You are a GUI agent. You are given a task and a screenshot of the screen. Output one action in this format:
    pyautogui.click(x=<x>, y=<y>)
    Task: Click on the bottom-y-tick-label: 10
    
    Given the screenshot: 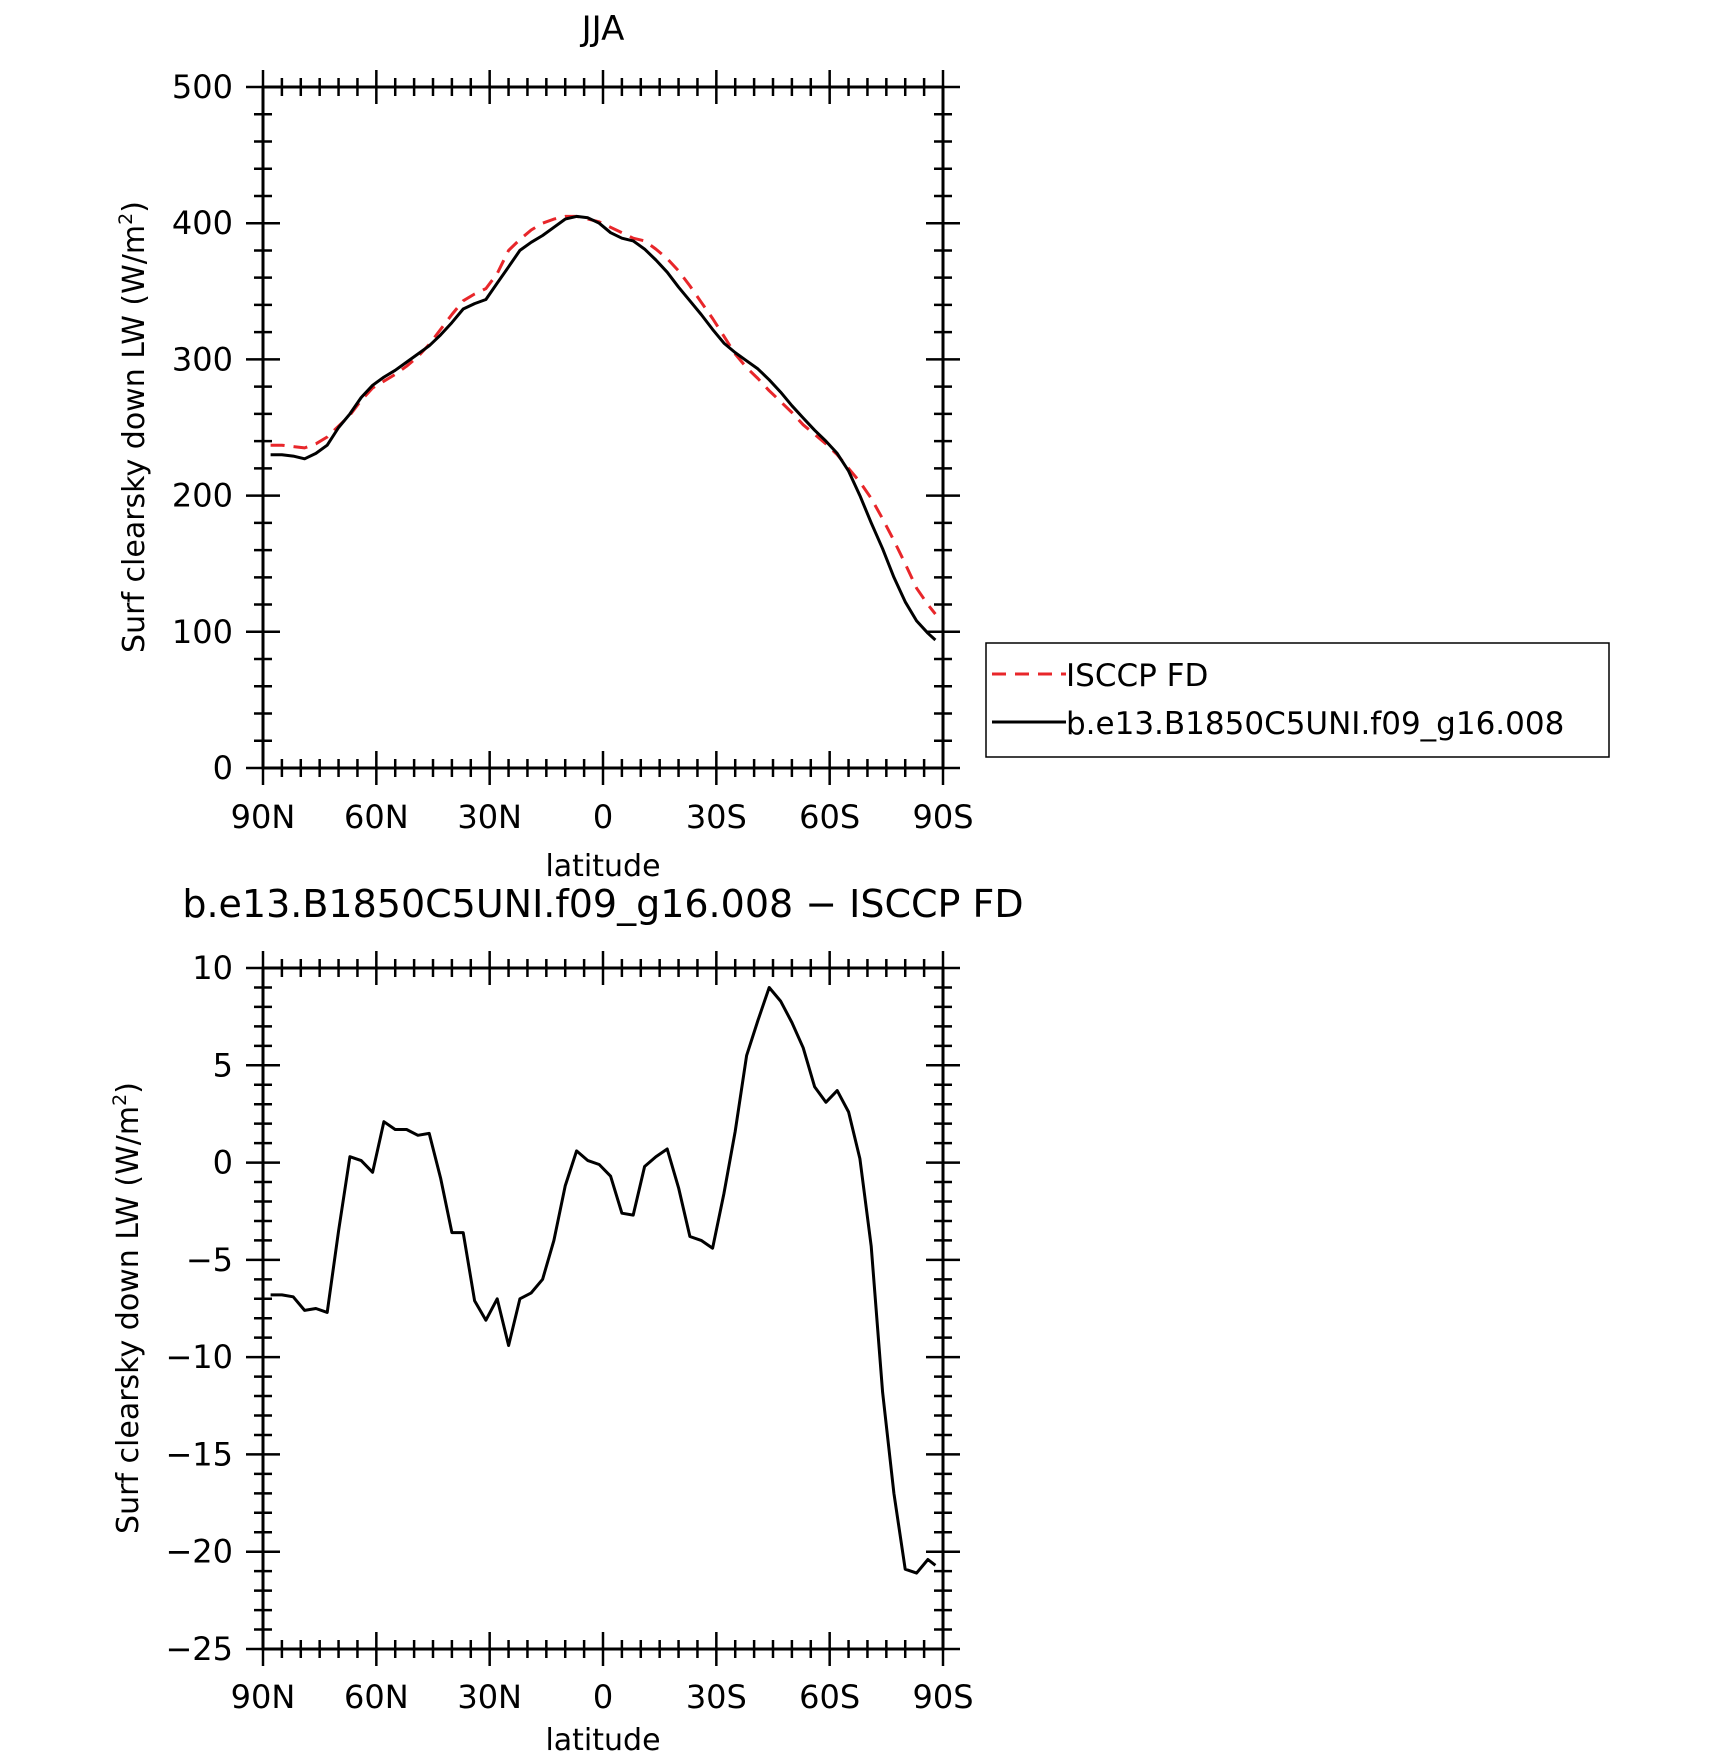 What is the action you would take?
    pyautogui.click(x=212, y=968)
    